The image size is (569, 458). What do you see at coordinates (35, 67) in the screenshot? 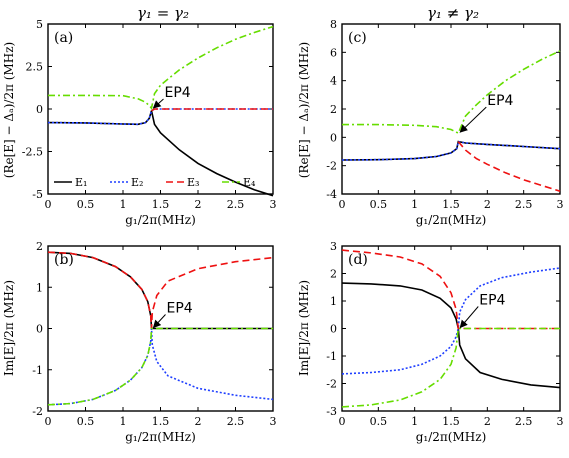
I see `y-tick-label: 2.5` at bounding box center [35, 67].